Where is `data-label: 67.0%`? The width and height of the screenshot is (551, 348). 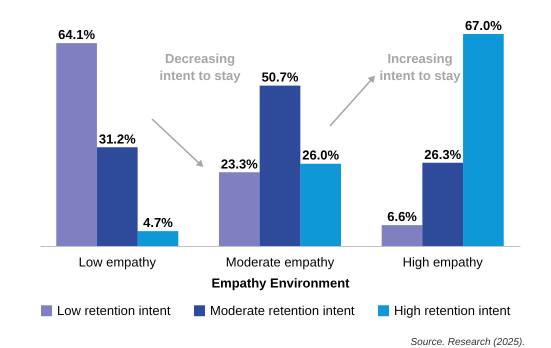
data-label: 67.0% is located at coordinates (483, 25).